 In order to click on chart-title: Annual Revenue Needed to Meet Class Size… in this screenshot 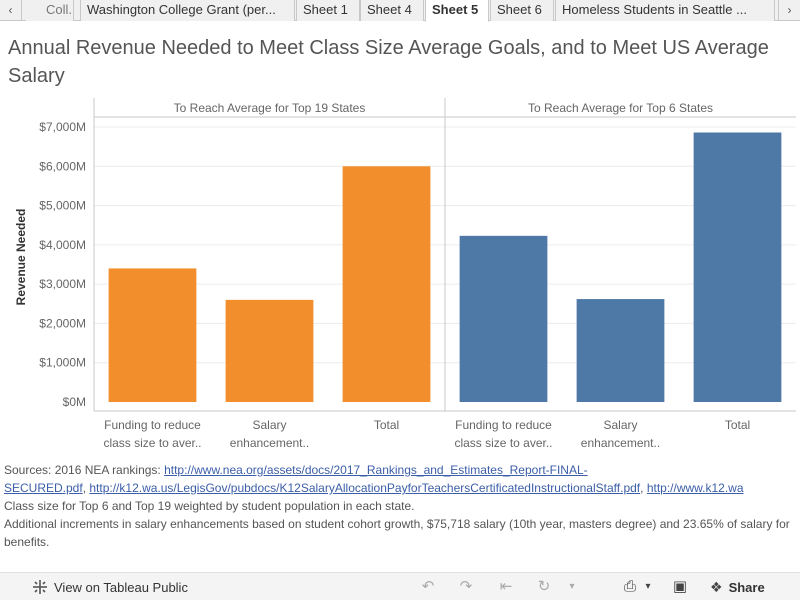, I will do `click(388, 62)`.